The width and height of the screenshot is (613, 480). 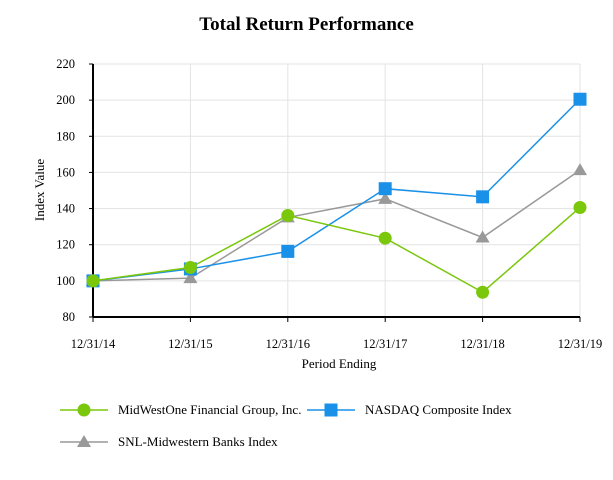 What do you see at coordinates (93, 344) in the screenshot?
I see `x-tick-label: 12/31/14` at bounding box center [93, 344].